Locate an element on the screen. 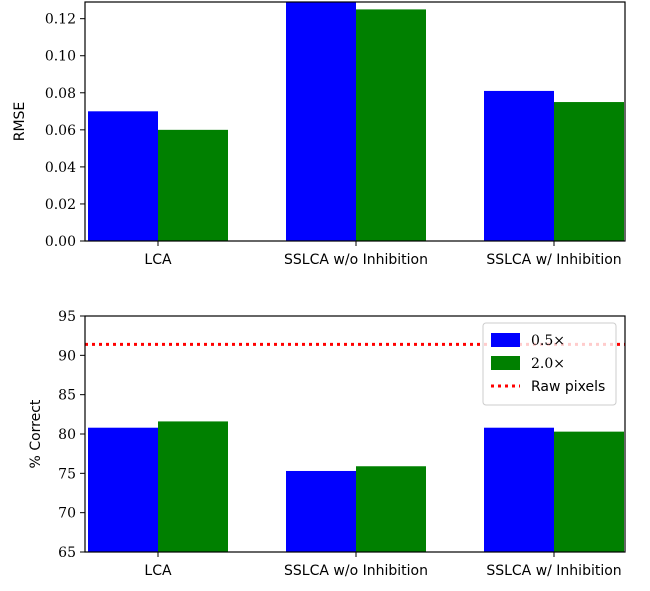 This screenshot has height=591, width=650. y-axis-title: RMSE is located at coordinates (20, 122).